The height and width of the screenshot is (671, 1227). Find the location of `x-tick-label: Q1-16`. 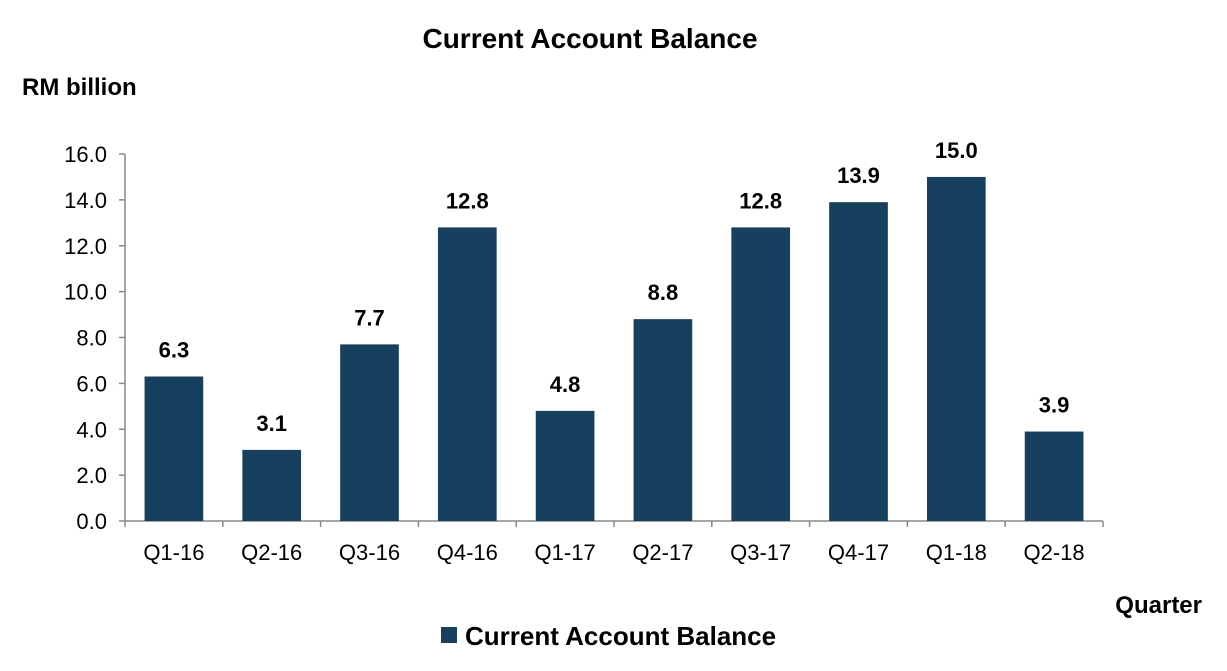

x-tick-label: Q1-16 is located at coordinates (173, 552).